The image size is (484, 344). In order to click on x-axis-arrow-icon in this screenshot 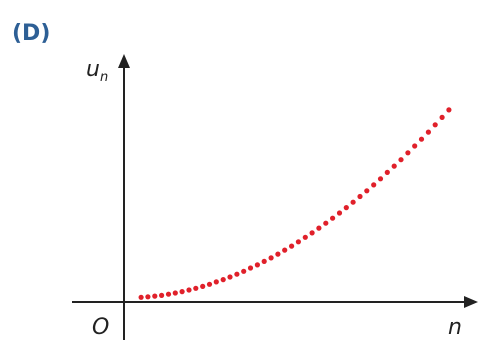, I will do `click(471, 302)`.